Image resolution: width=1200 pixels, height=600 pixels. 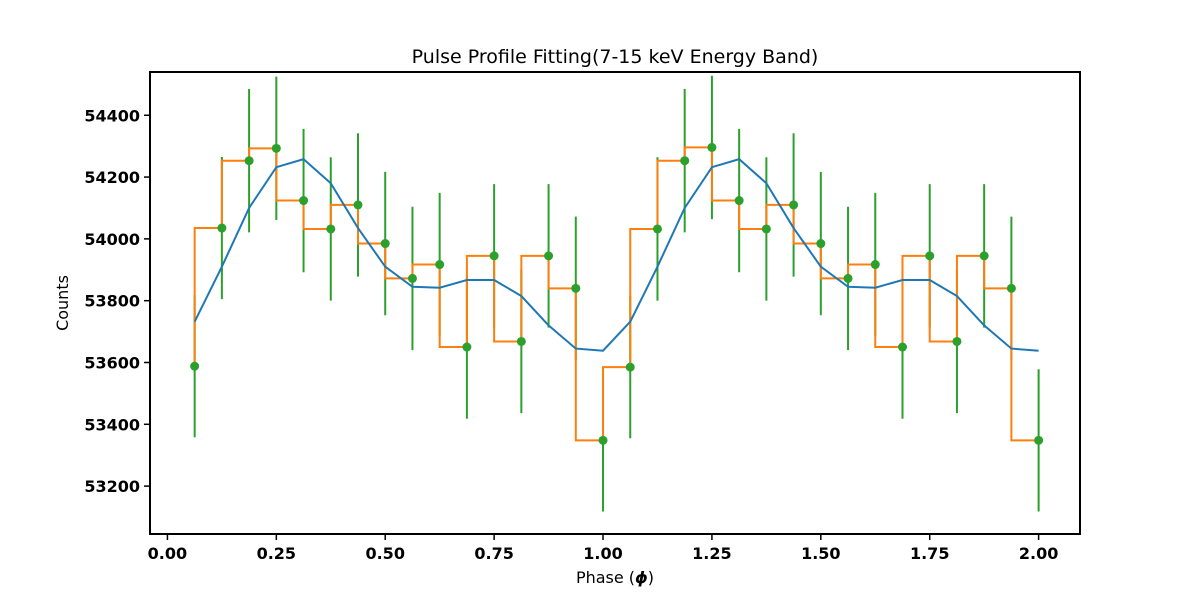 I want to click on x-tick-label: 1.75, so click(x=929, y=553).